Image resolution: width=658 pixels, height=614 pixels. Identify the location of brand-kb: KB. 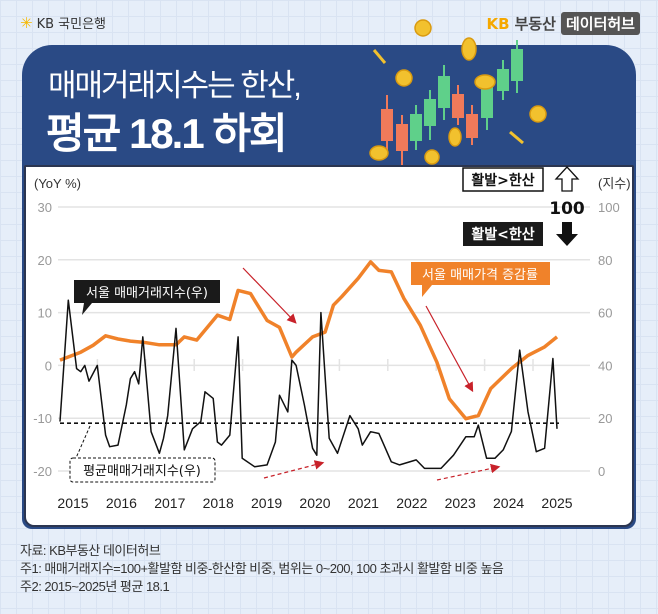
(498, 23).